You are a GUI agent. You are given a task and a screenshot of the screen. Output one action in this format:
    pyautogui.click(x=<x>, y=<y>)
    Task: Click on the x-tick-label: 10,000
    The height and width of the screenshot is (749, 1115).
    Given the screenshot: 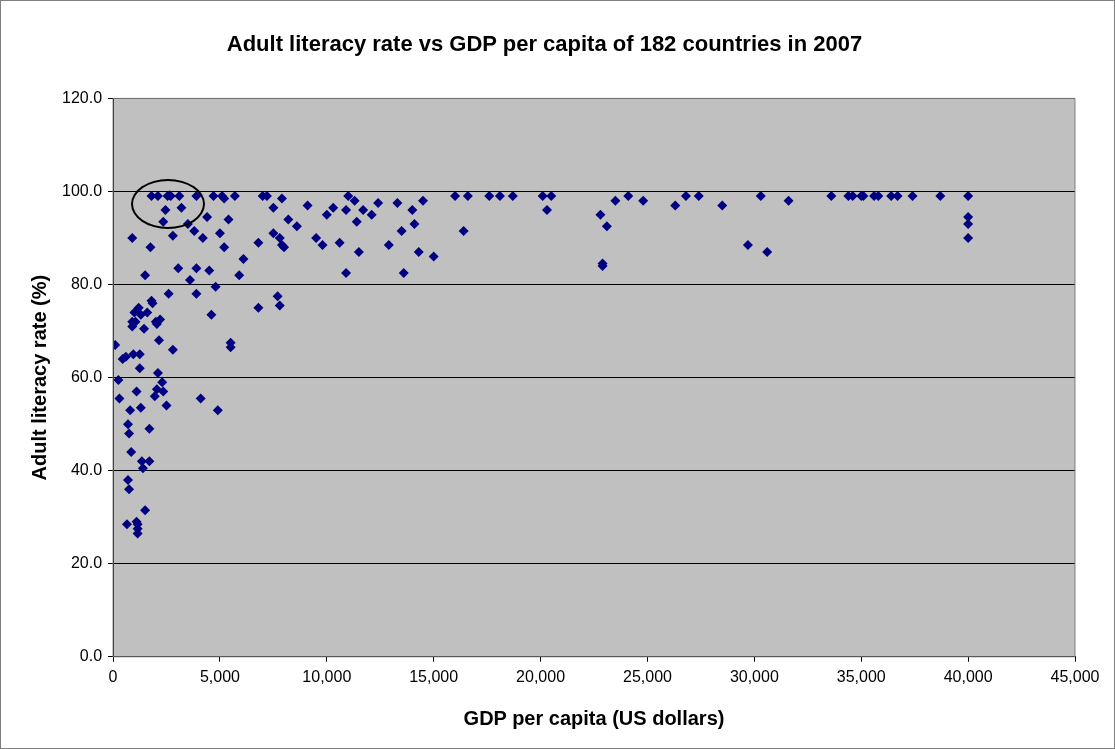 What is the action you would take?
    pyautogui.click(x=327, y=676)
    